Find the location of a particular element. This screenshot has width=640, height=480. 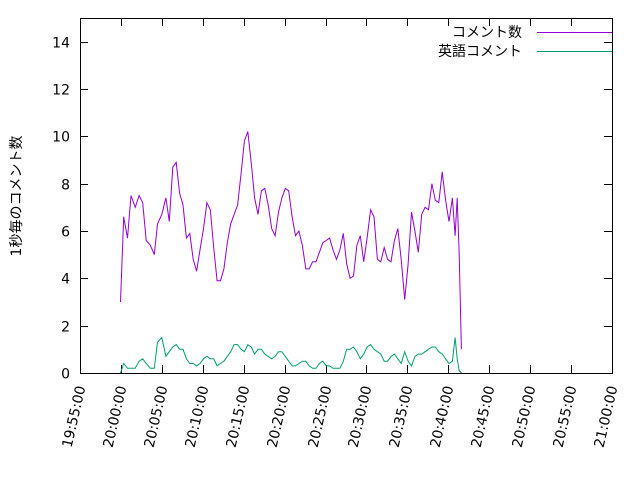

y-tick-label: 2 is located at coordinates (65, 328).